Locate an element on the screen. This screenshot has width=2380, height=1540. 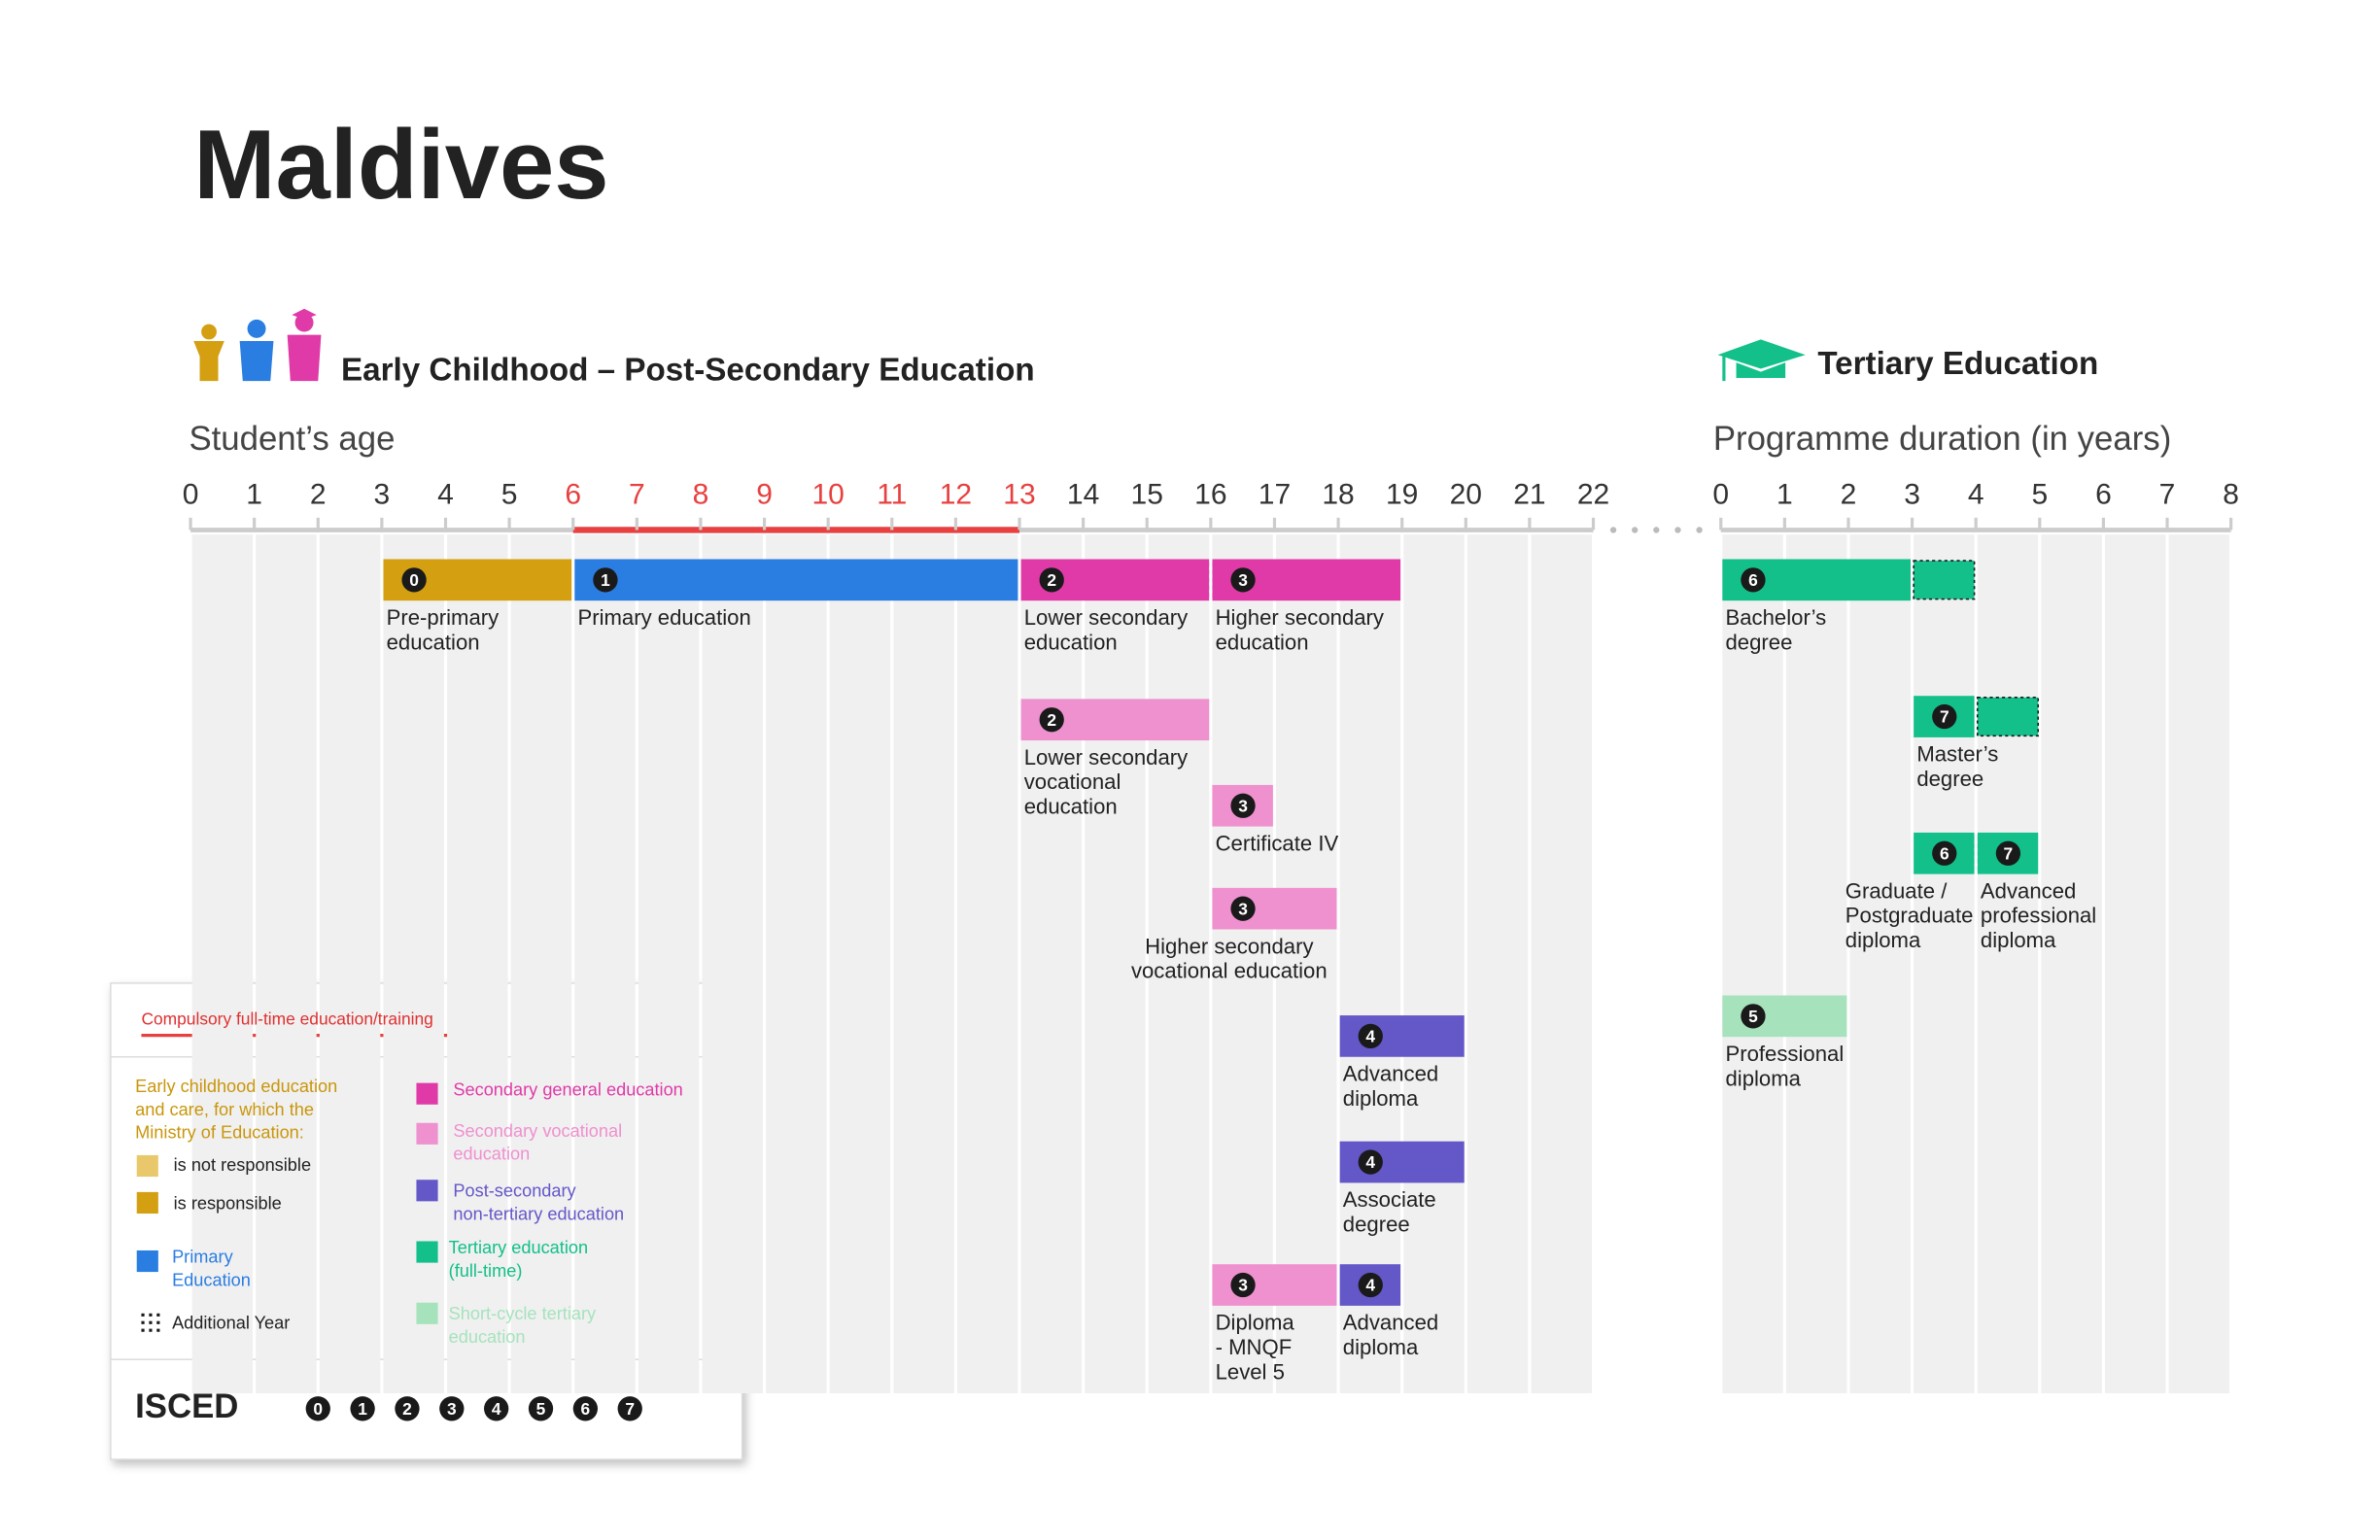
programme-label: Bachelor’s is located at coordinates (1775, 617).